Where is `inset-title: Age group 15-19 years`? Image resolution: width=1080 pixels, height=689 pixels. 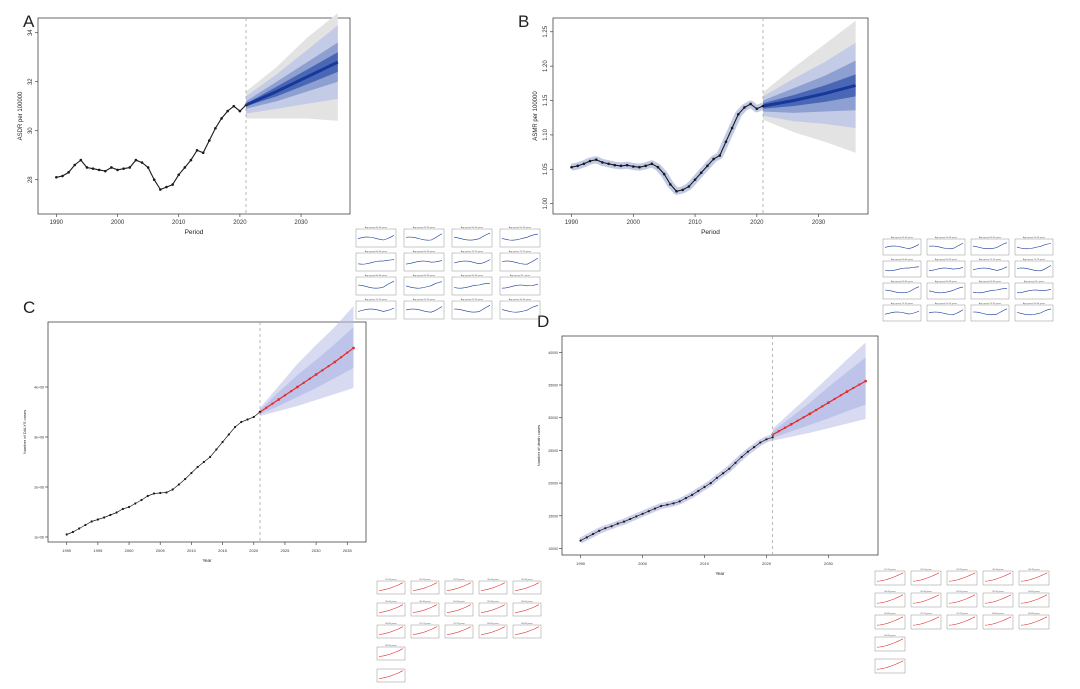
inset-title: Age group 15-19 years is located at coordinates (902, 303).